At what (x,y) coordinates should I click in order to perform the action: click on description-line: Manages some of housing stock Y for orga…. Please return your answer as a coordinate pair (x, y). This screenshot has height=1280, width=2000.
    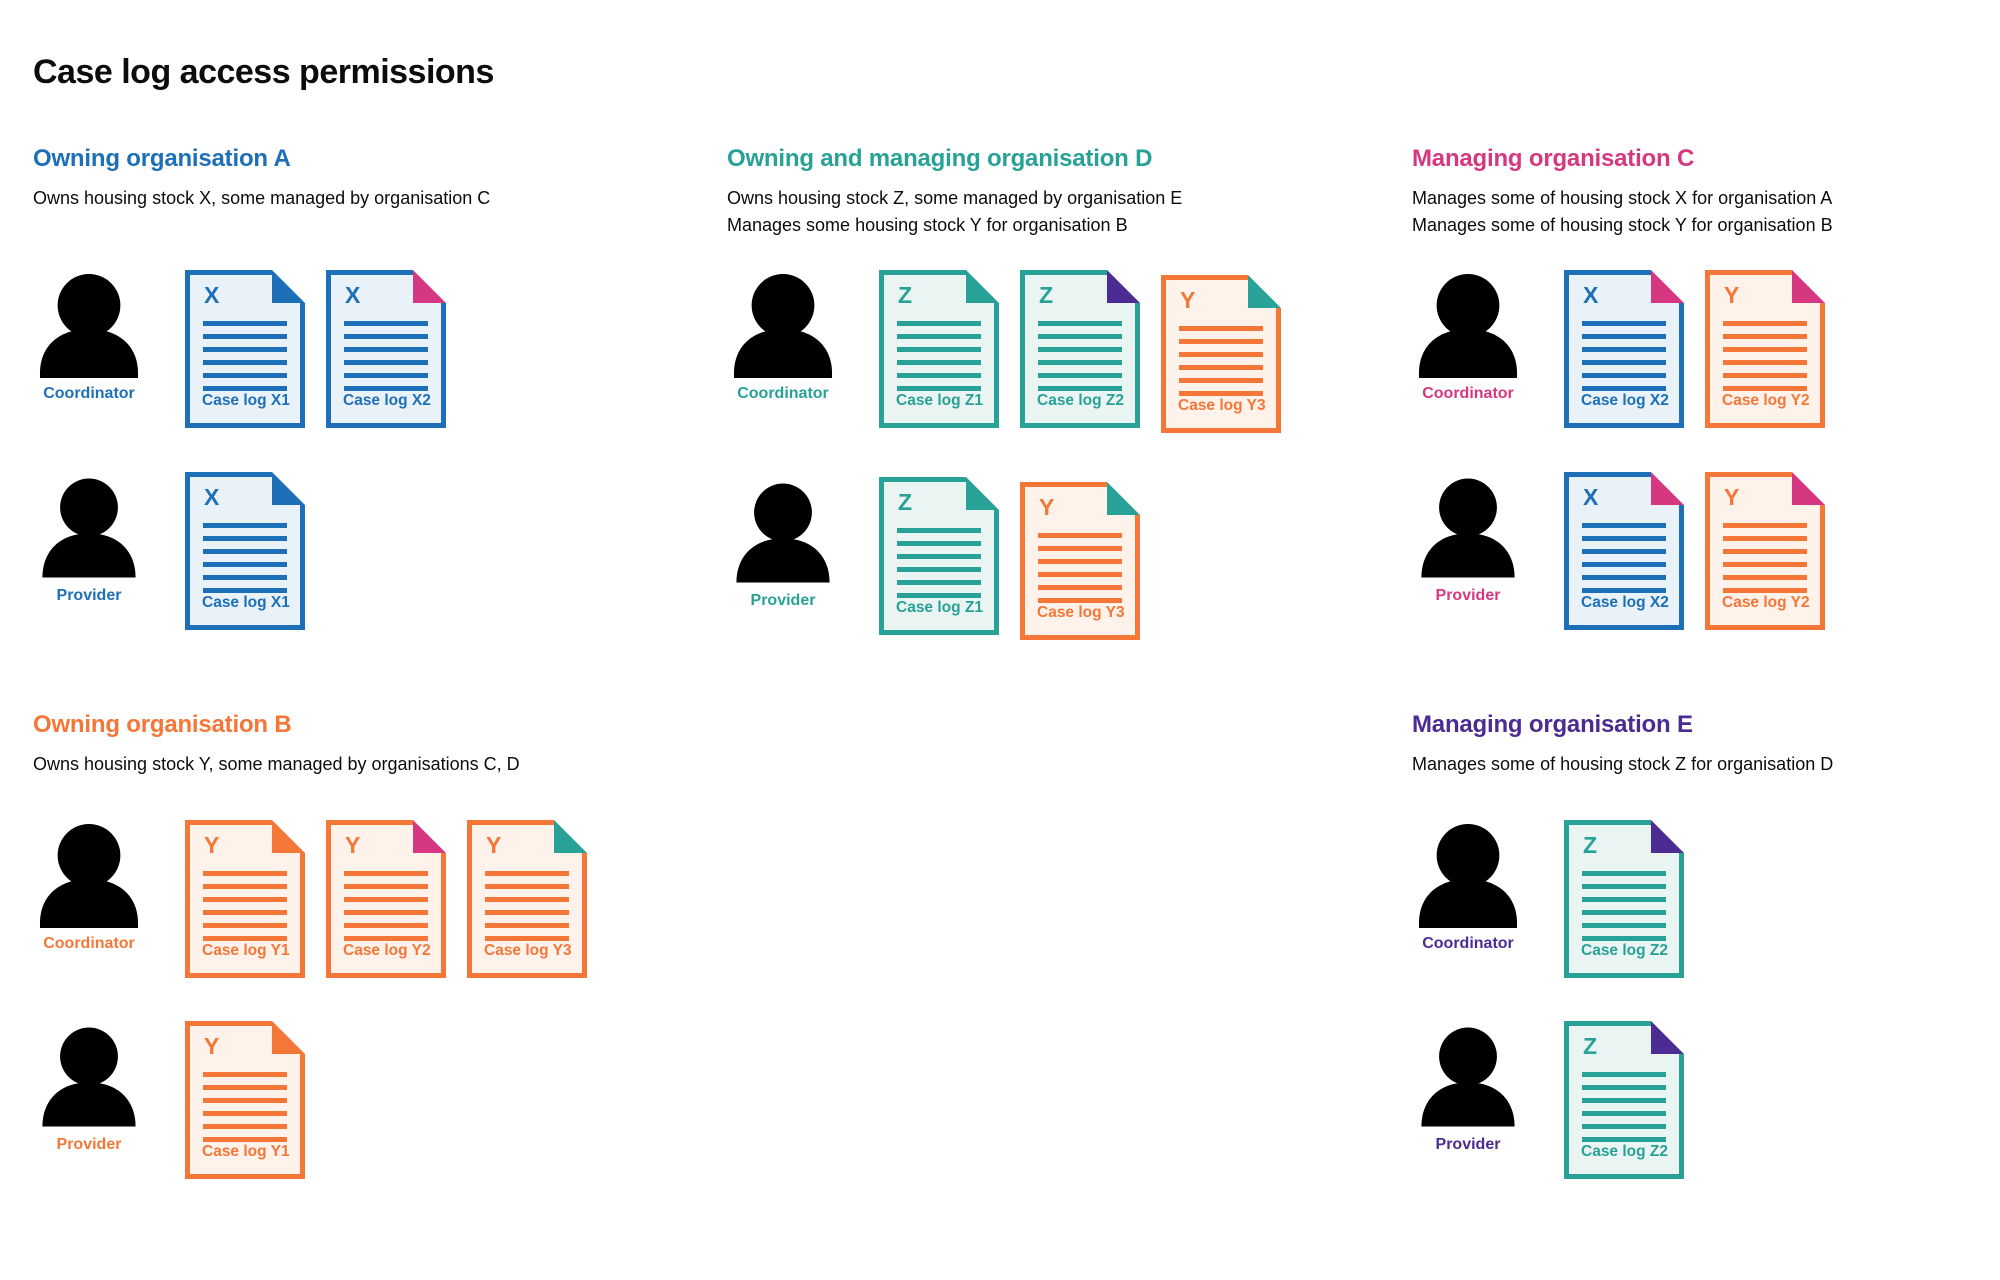
    Looking at the image, I should click on (1622, 225).